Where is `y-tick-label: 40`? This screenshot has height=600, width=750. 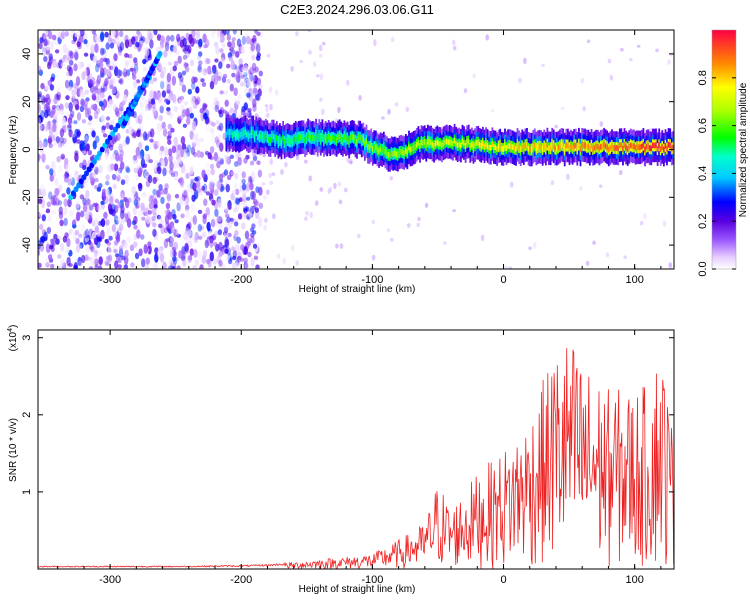 y-tick-label: 40 is located at coordinates (27, 54).